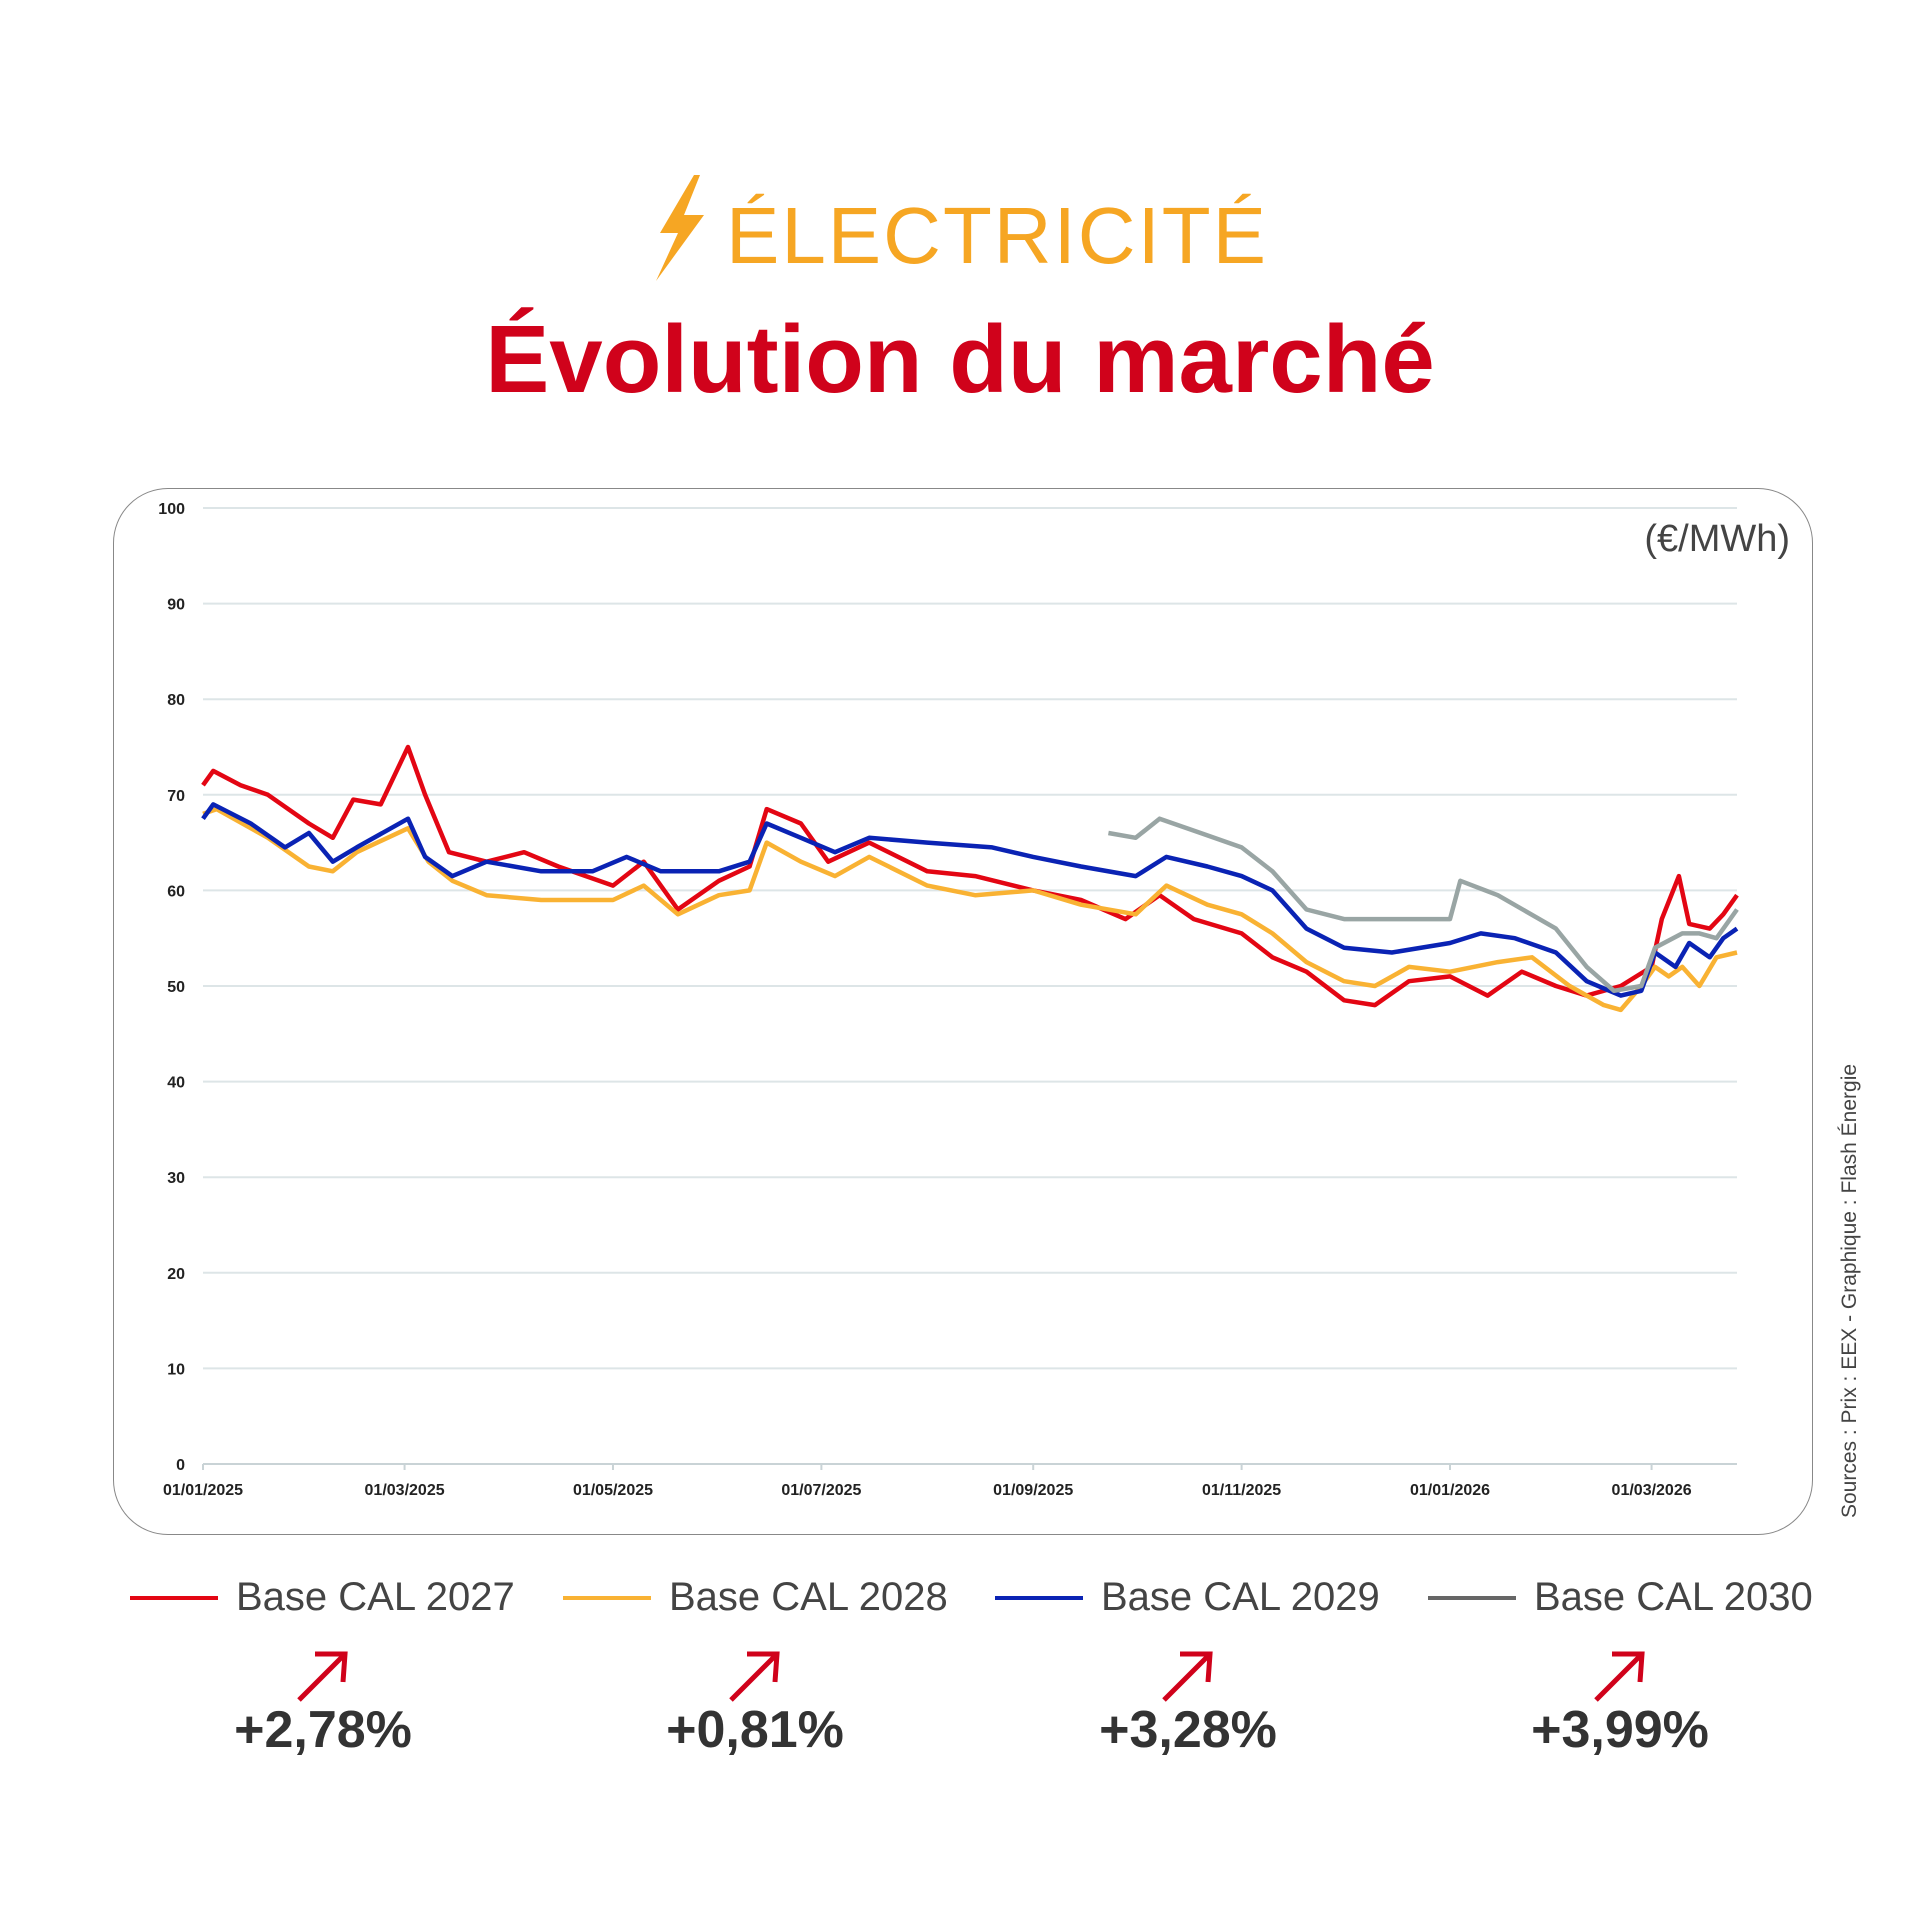 This screenshot has height=1920, width=1920. I want to click on series-line-base-cal-2028, so click(970, 909).